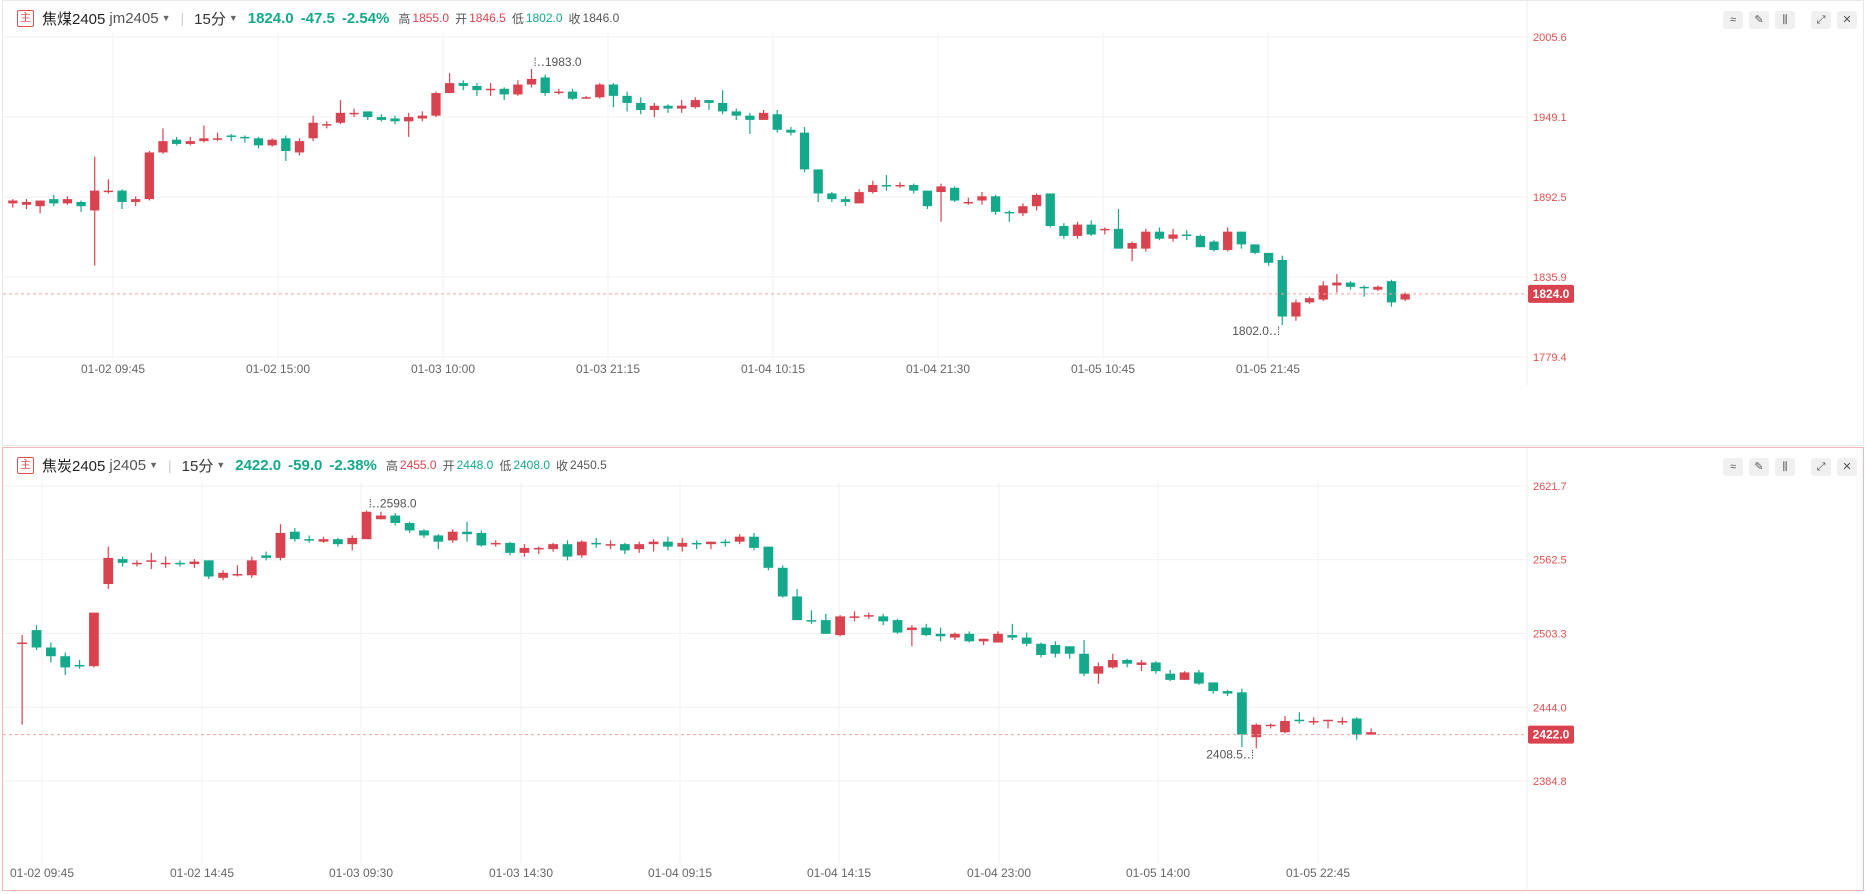 Image resolution: width=1866 pixels, height=894 pixels. What do you see at coordinates (1103, 369) in the screenshot?
I see `x-tick-label: 01-05 10:45` at bounding box center [1103, 369].